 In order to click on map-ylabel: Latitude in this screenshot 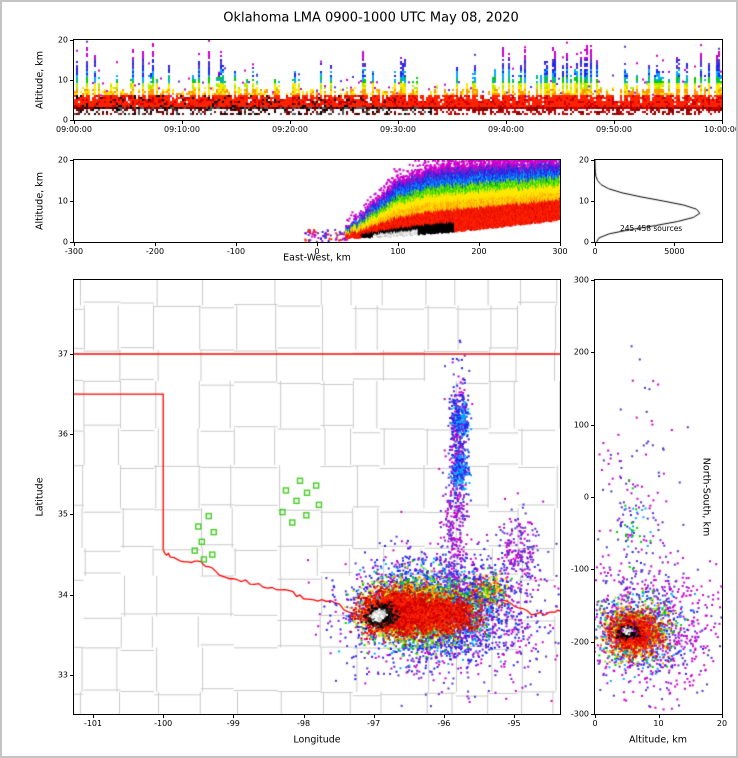, I will do `click(40, 497)`.